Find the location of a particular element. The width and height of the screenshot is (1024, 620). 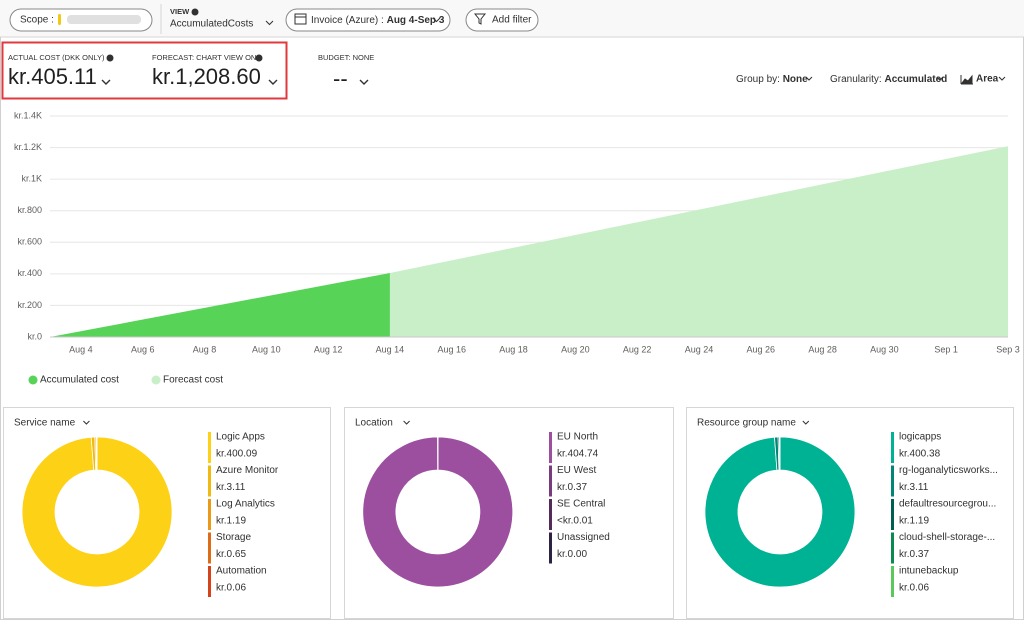

legend-value: kr.0.65 is located at coordinates (231, 554).